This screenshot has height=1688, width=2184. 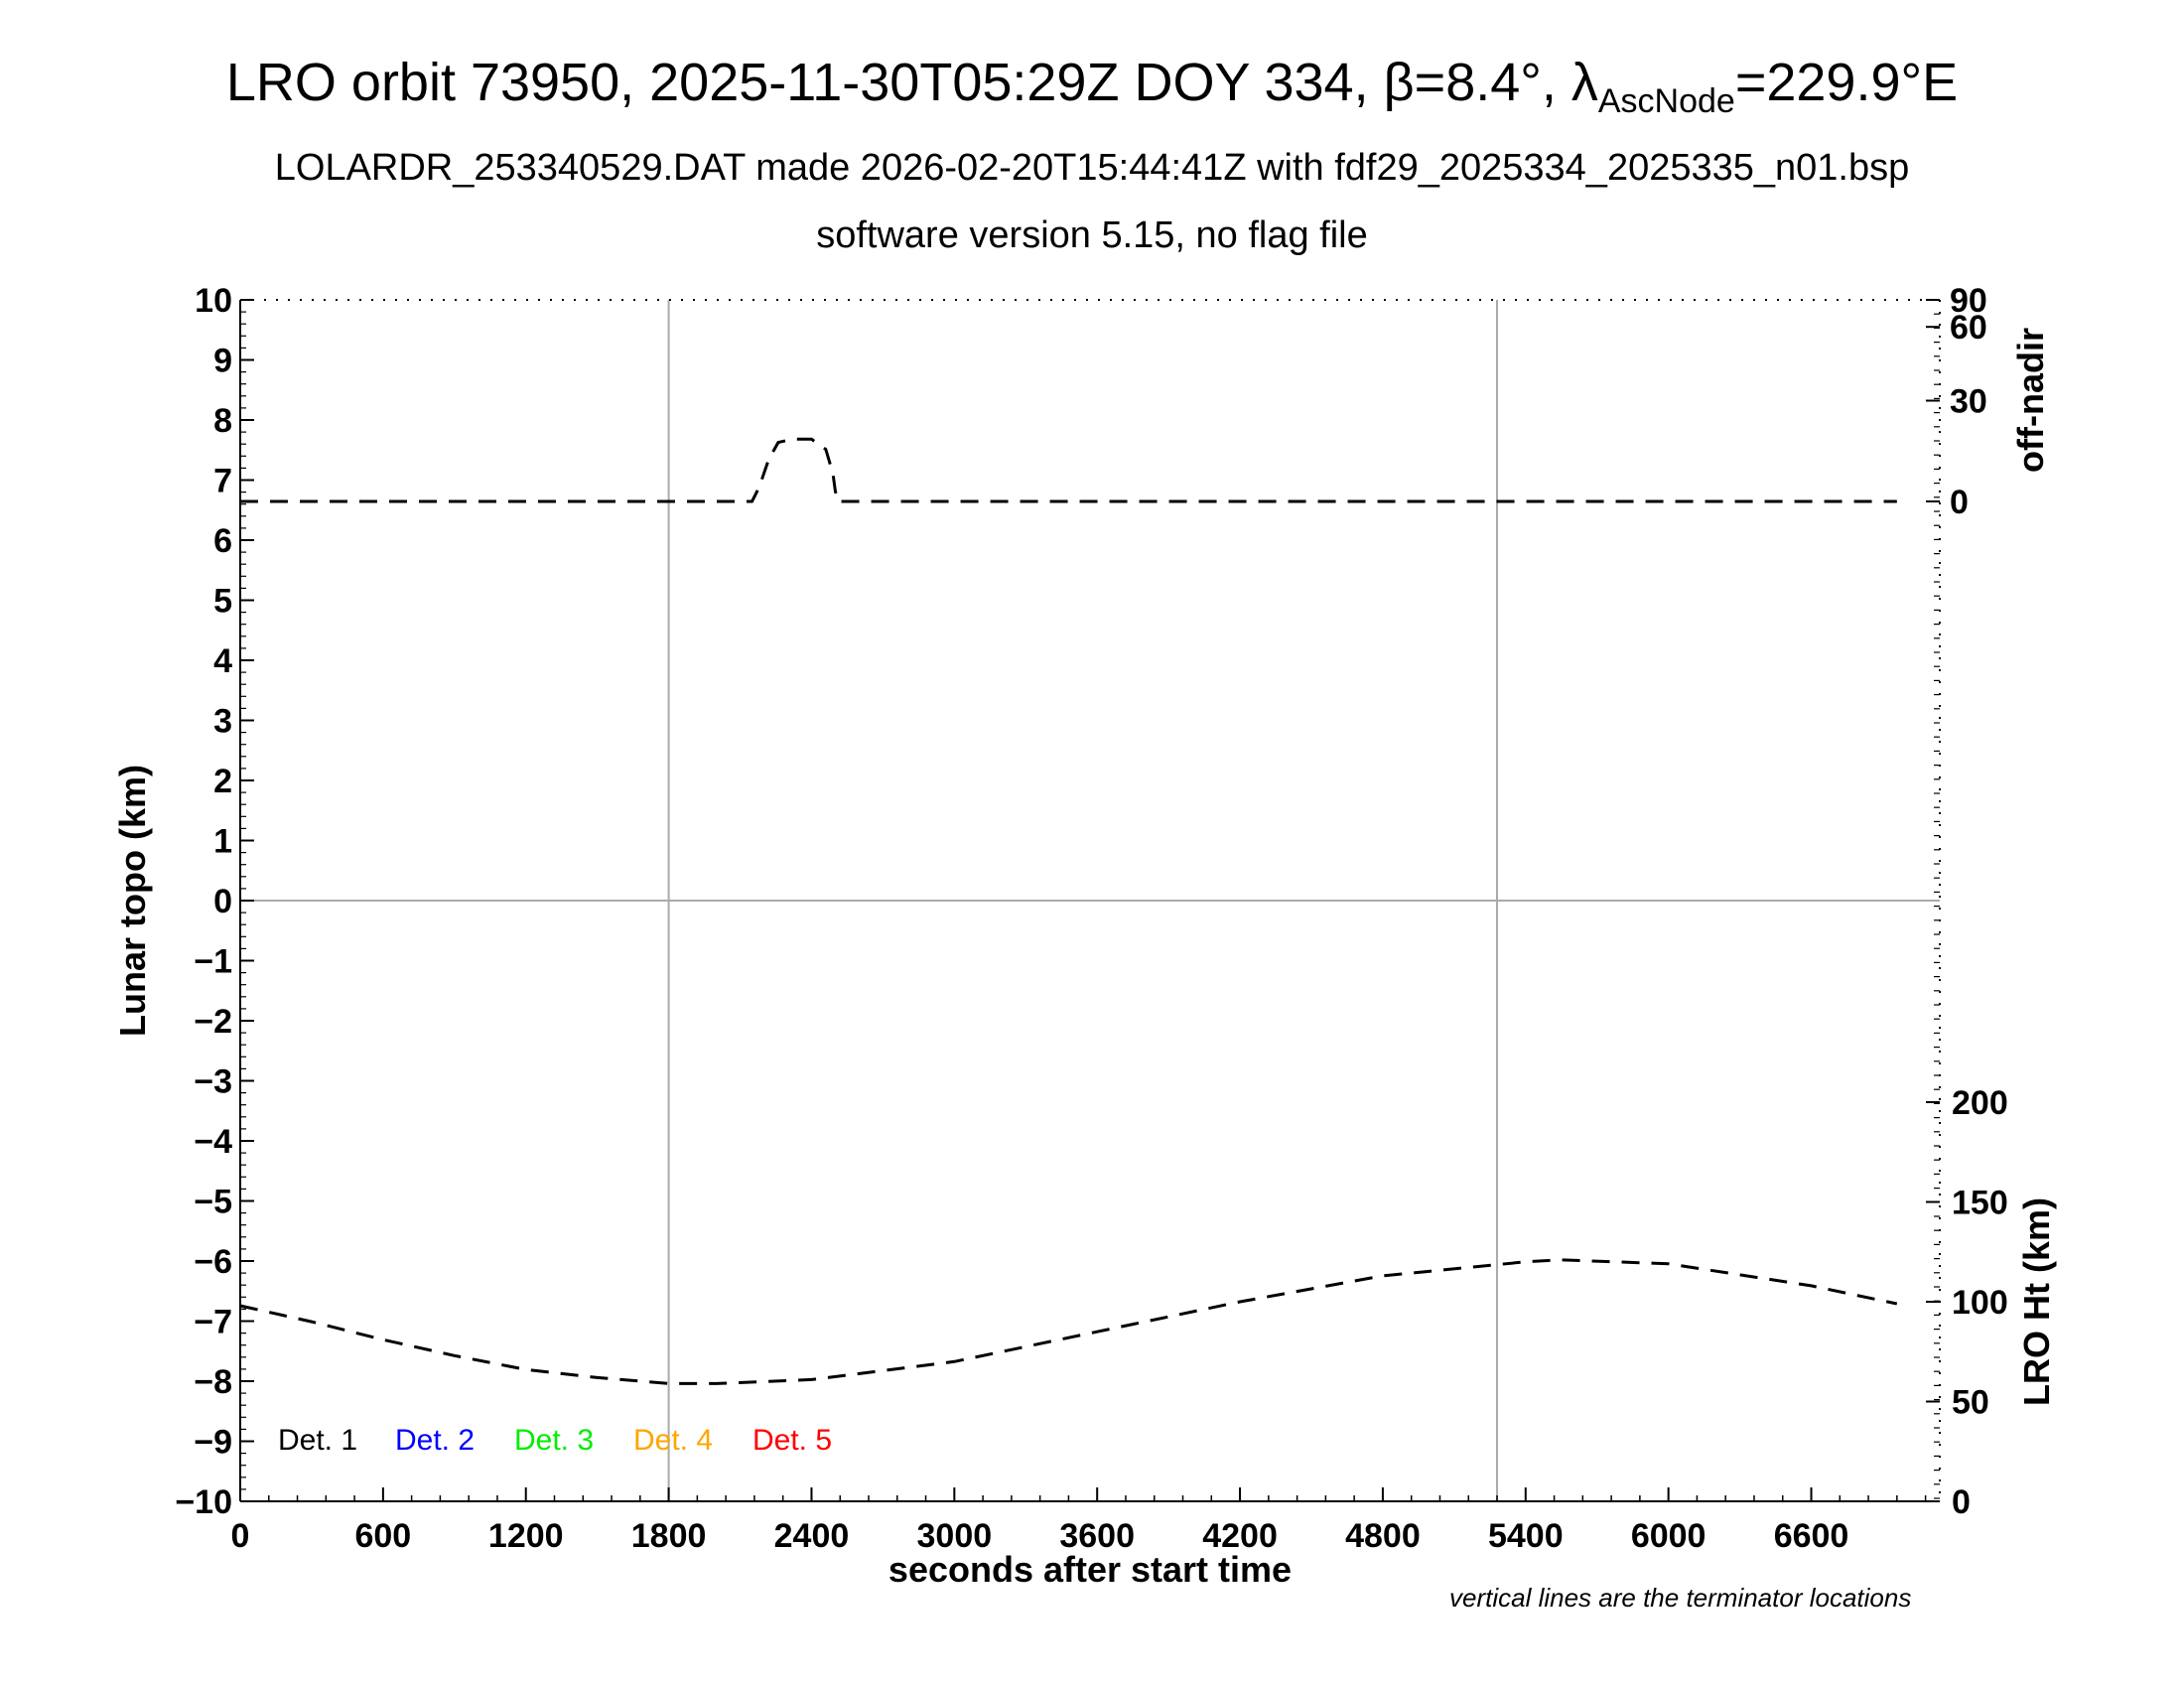 I want to click on y-tick-label: −5, so click(x=213, y=1202).